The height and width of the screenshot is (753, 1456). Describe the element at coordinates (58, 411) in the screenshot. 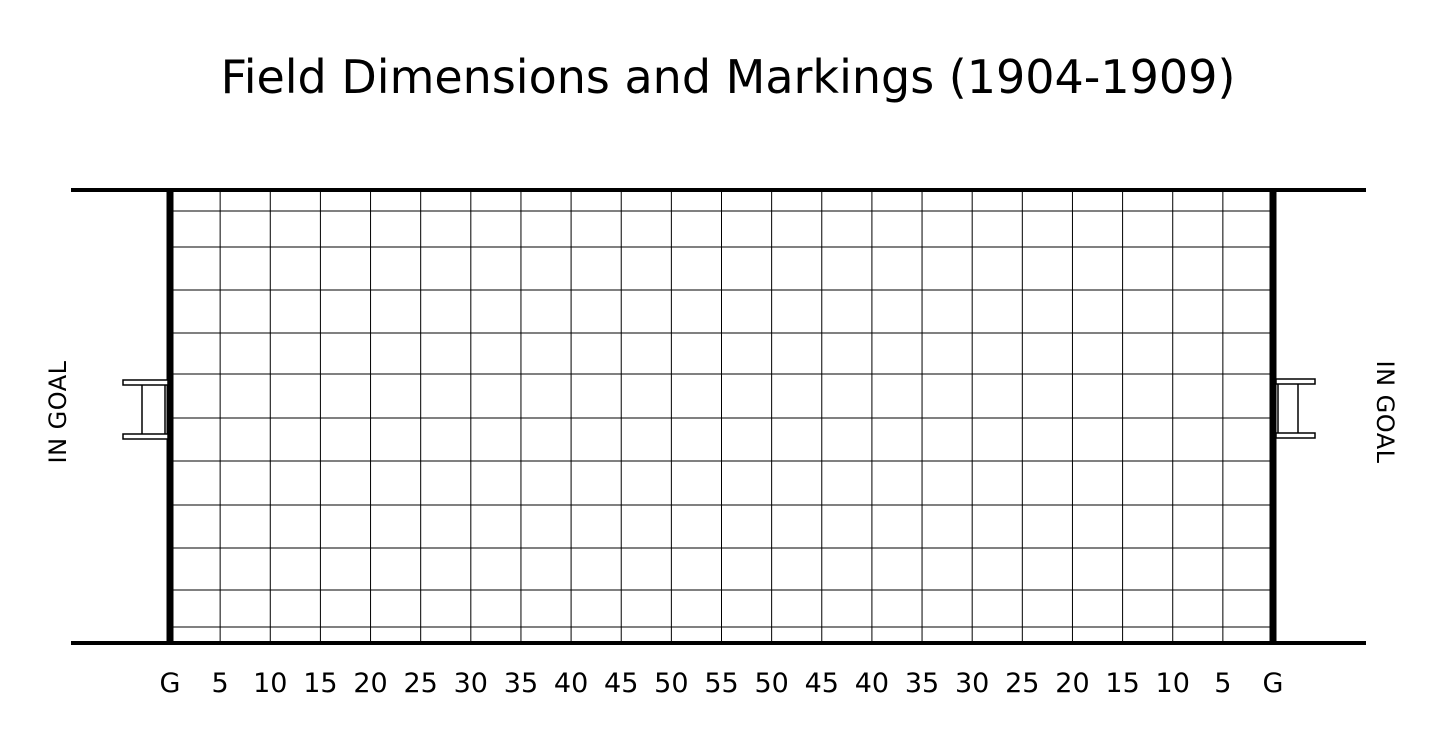

I see `in-goal-left-label: IN GOAL` at that location.